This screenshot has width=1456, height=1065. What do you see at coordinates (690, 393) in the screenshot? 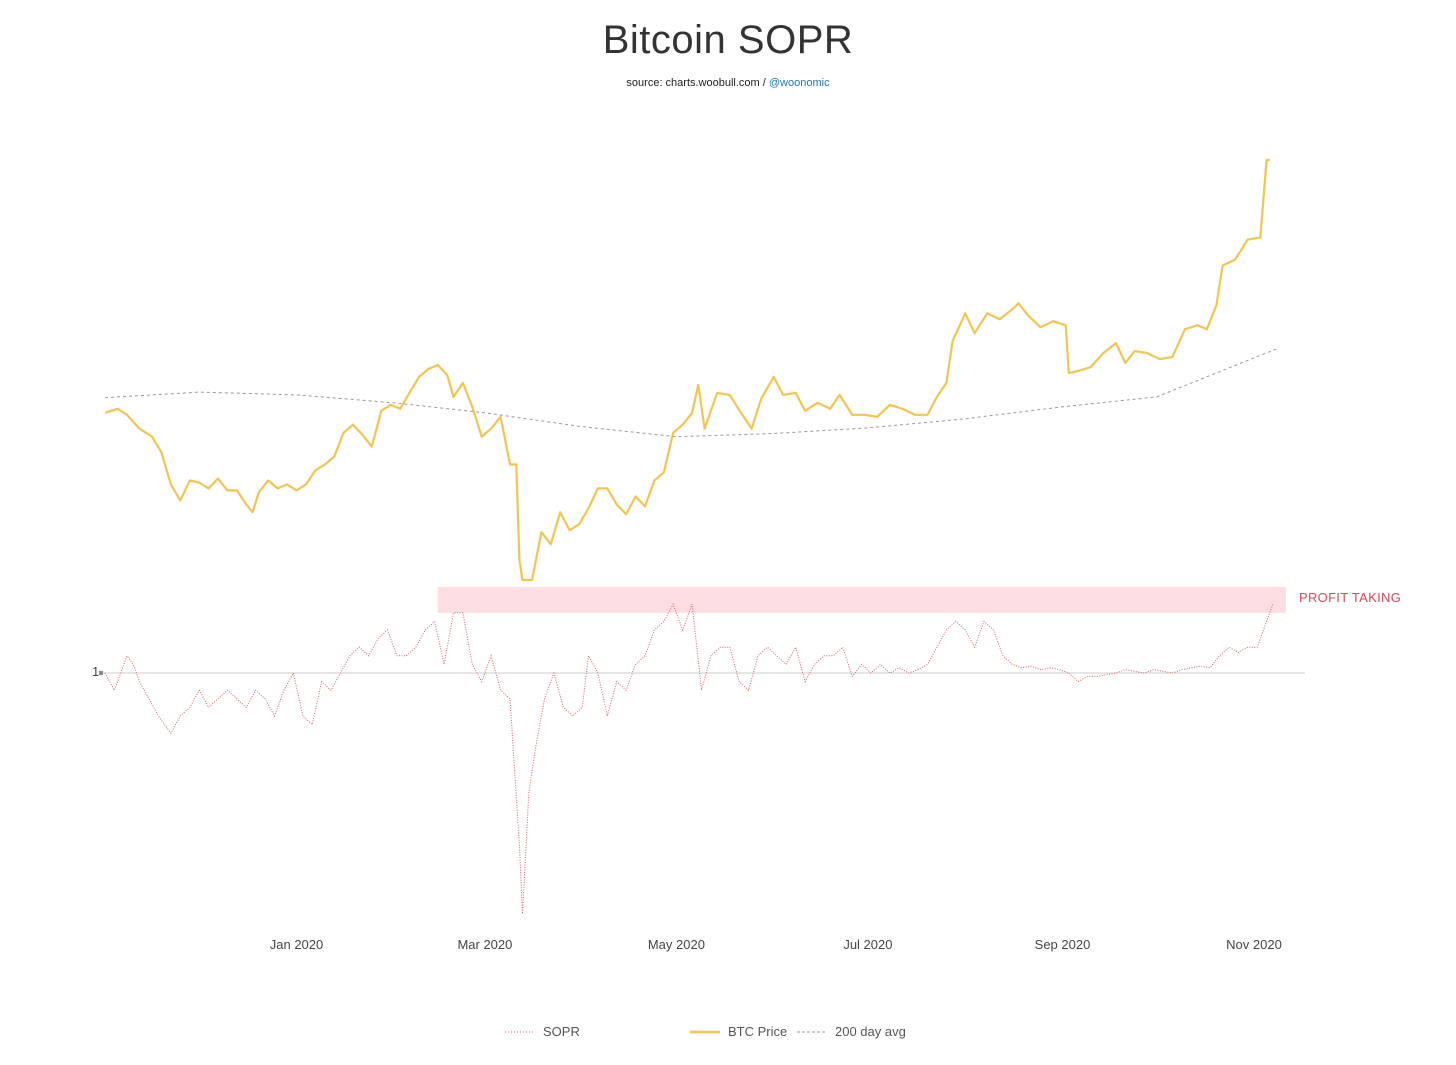
I see `series-line-200-day-avg` at bounding box center [690, 393].